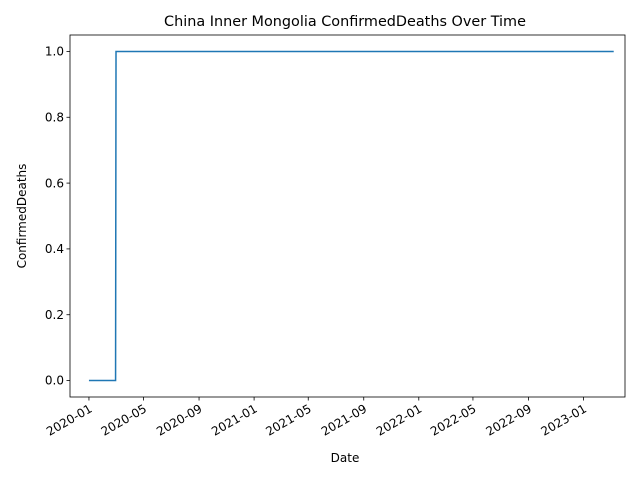 The image size is (640, 480). Describe the element at coordinates (54, 381) in the screenshot. I see `y-tick-label: 0.0` at that location.